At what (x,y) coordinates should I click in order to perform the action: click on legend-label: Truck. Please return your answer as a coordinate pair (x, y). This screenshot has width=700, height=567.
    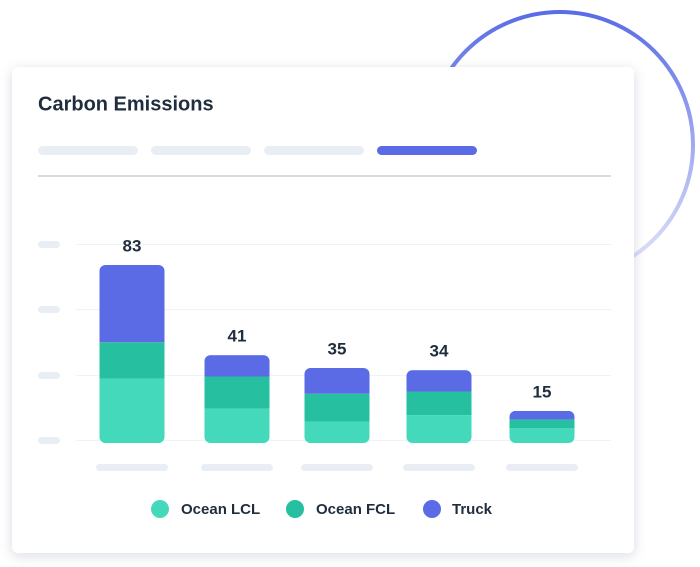
    Looking at the image, I should click on (472, 509).